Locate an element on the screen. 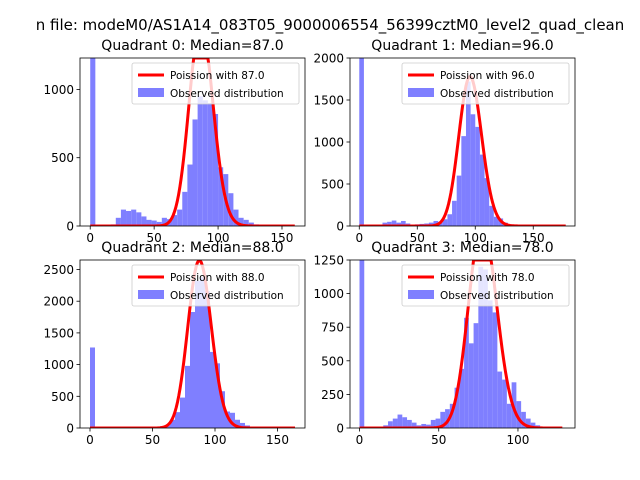 This screenshot has height=480, width=640. axes-frame is located at coordinates (192, 142).